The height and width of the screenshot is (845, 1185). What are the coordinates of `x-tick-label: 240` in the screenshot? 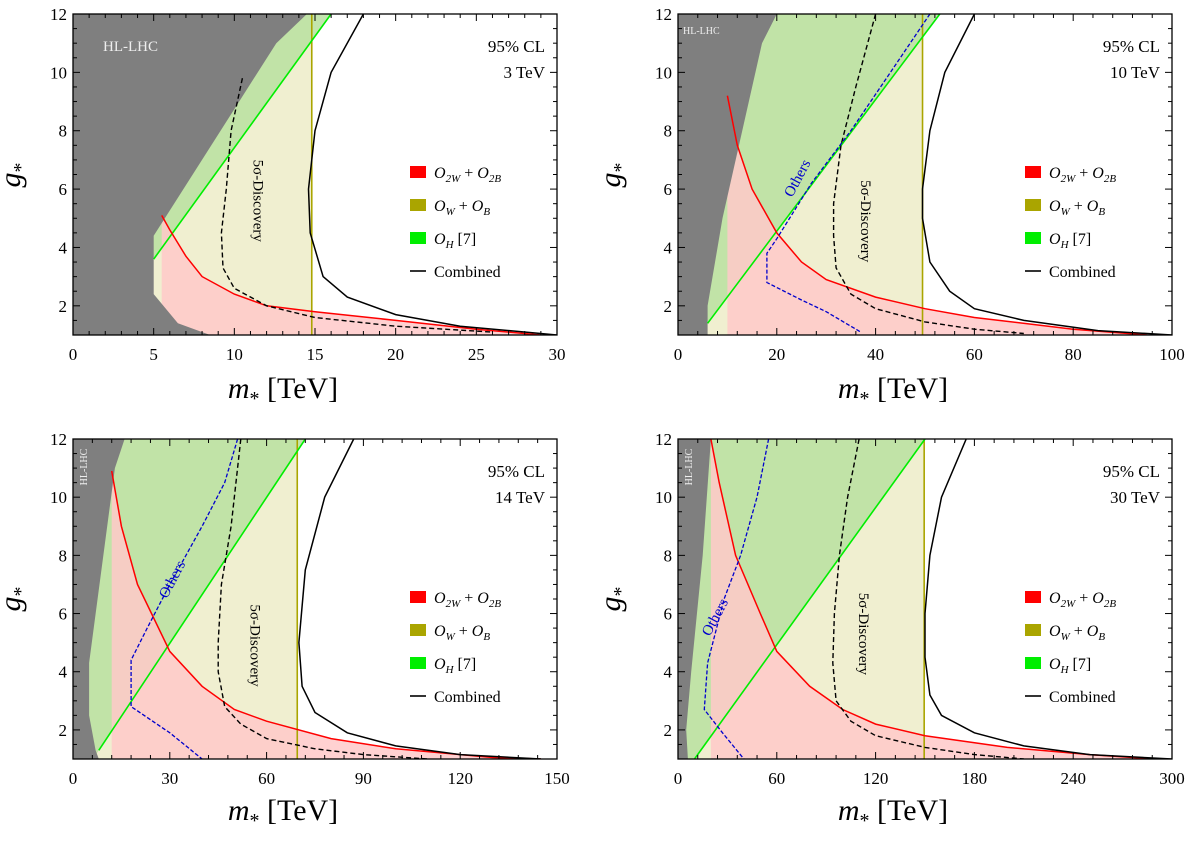 It's located at (1073, 778).